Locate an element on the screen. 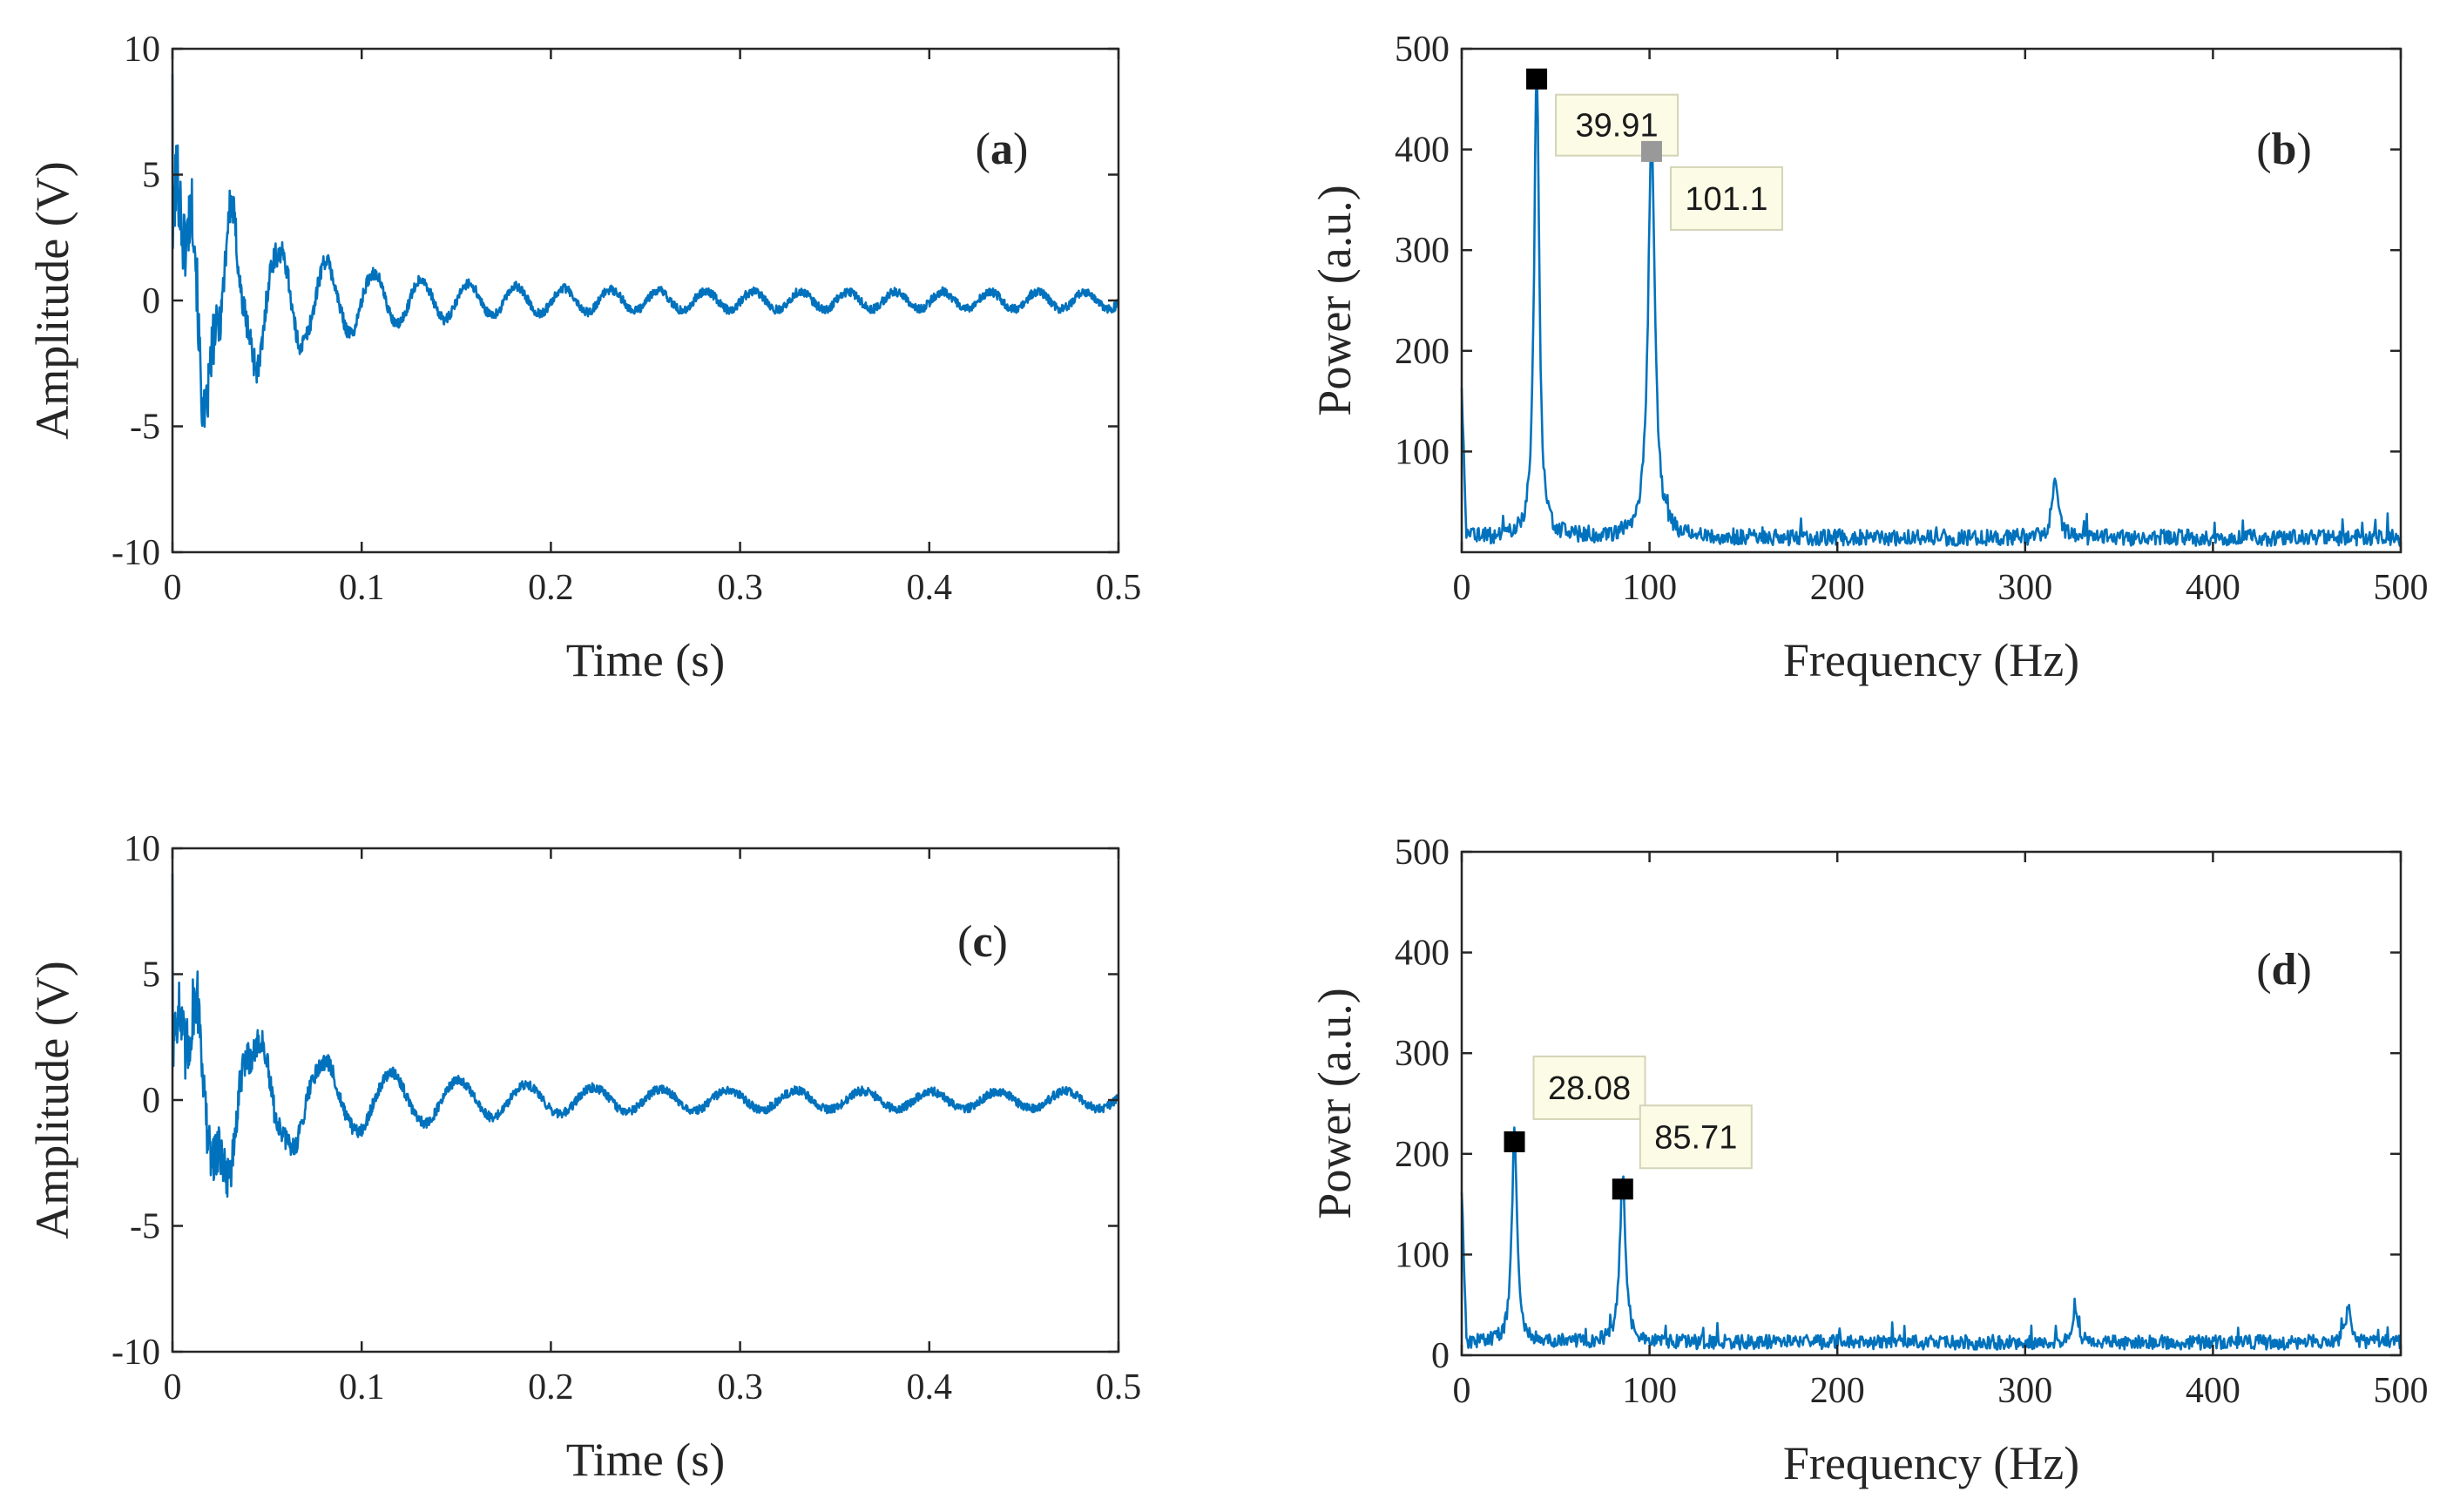  panel-c-ytick-label: 10 is located at coordinates (142, 849).